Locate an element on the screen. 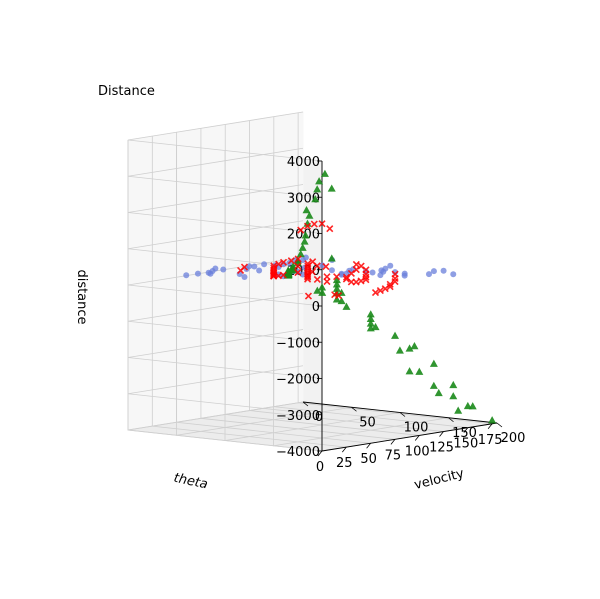  z-tick-label: 2000 is located at coordinates (303, 235).